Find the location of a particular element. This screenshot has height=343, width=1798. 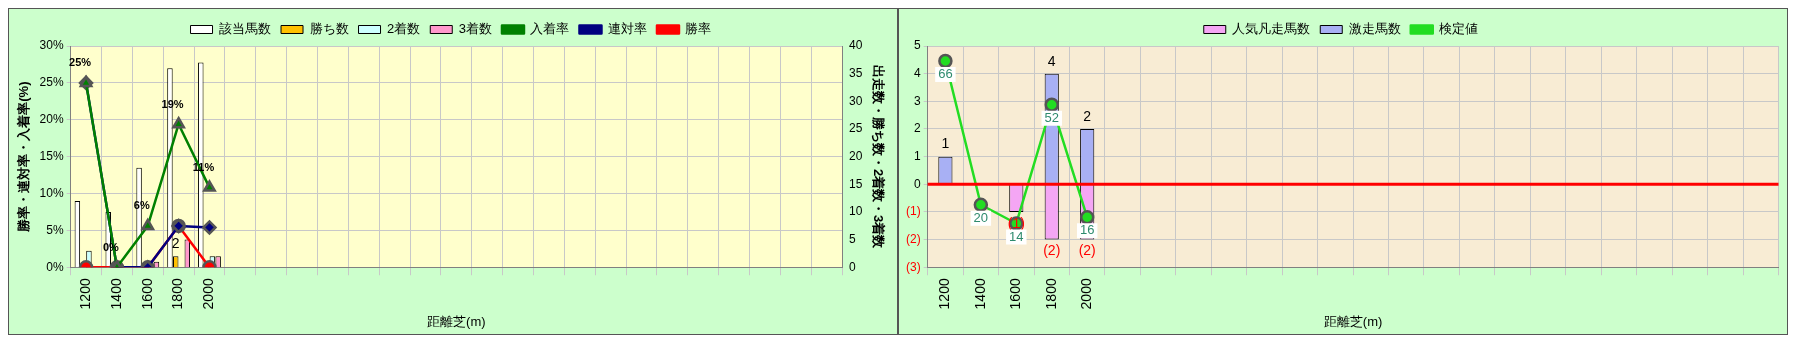

y-tick-label: (1) is located at coordinates (913, 211).